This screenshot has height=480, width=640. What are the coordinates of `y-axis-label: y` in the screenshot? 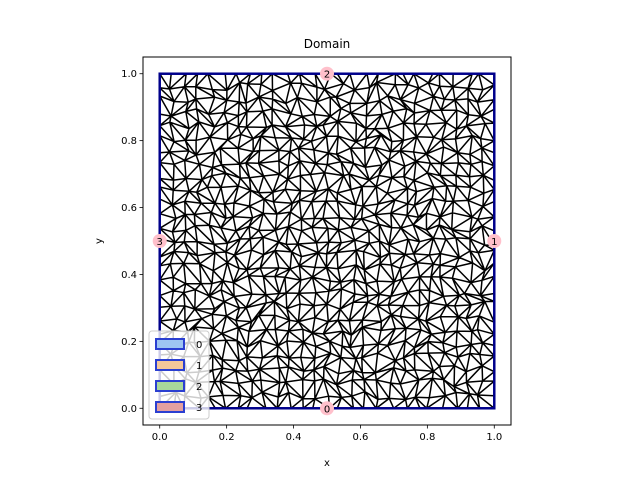 It's located at (99, 241).